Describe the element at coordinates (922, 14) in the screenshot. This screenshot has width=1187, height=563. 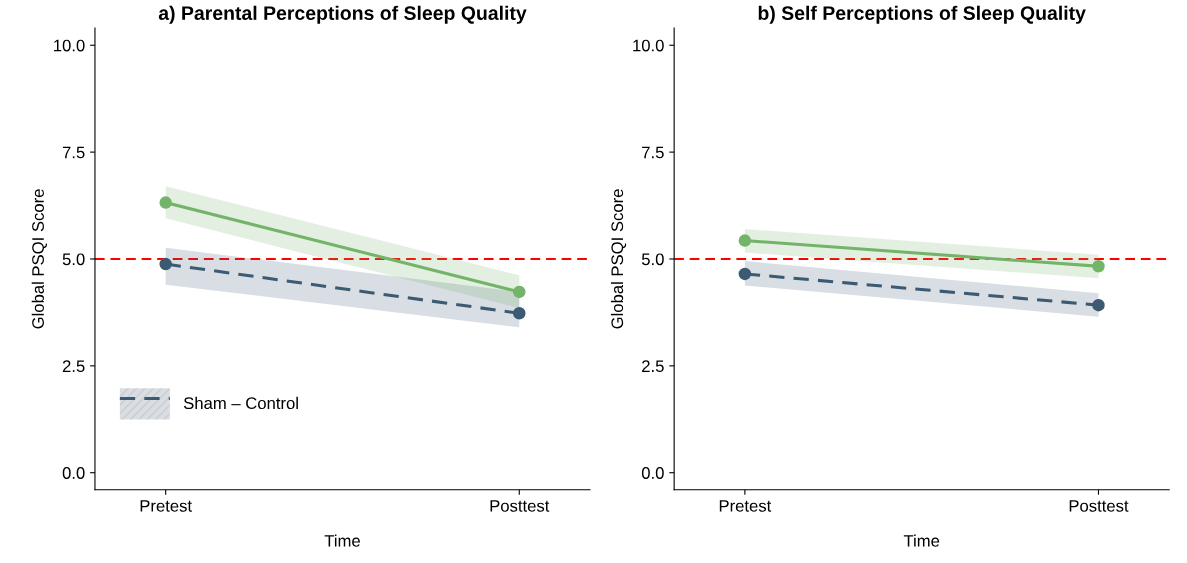
I see `chart-title: b) Self Perceptions of Sleep Quality` at that location.